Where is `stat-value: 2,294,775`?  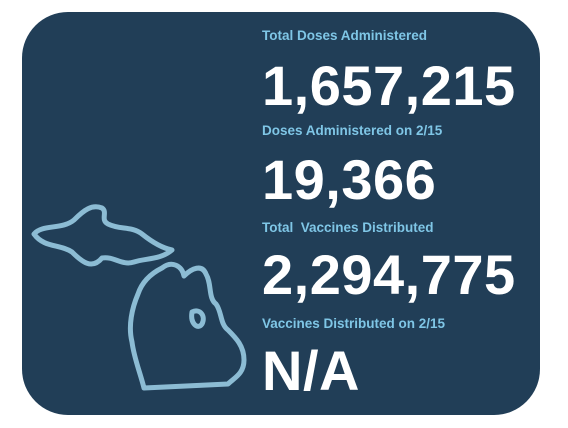
stat-value: 2,294,775 is located at coordinates (389, 274).